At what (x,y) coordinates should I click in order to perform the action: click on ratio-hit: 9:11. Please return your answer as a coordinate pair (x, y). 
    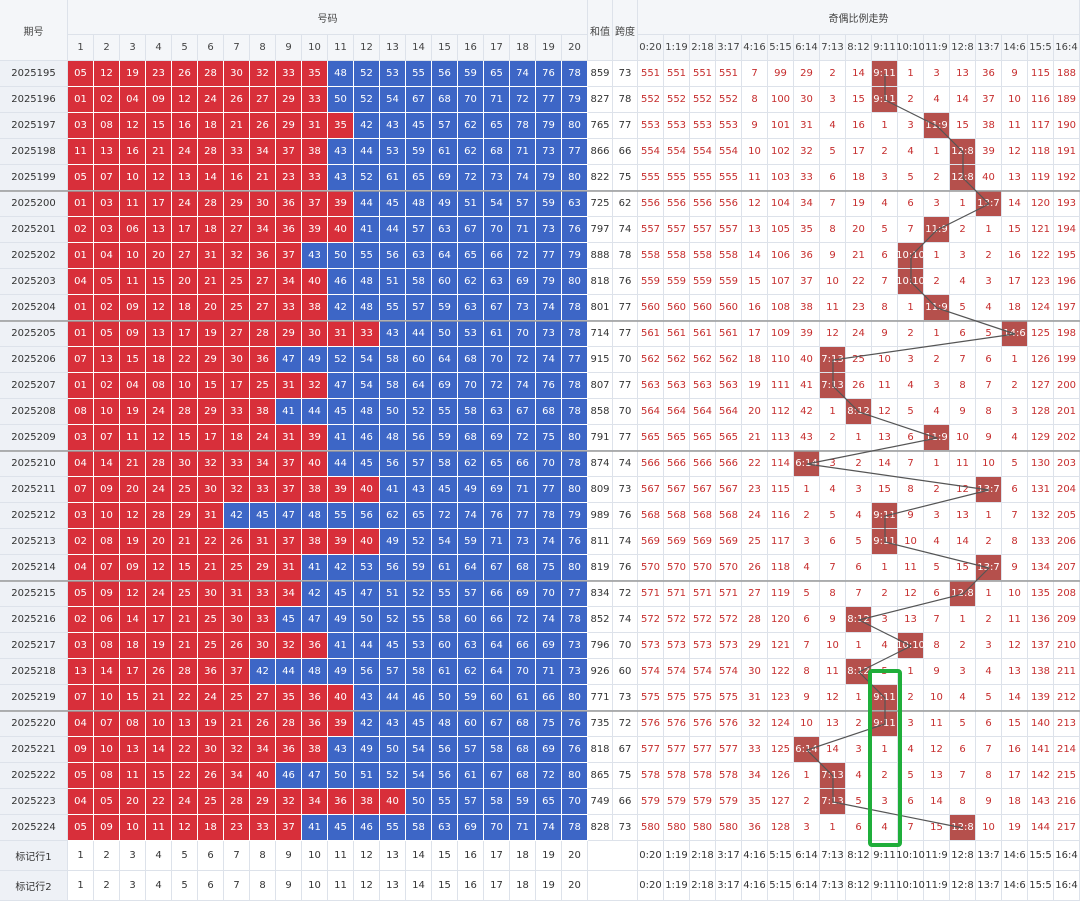
    Looking at the image, I should click on (885, 724).